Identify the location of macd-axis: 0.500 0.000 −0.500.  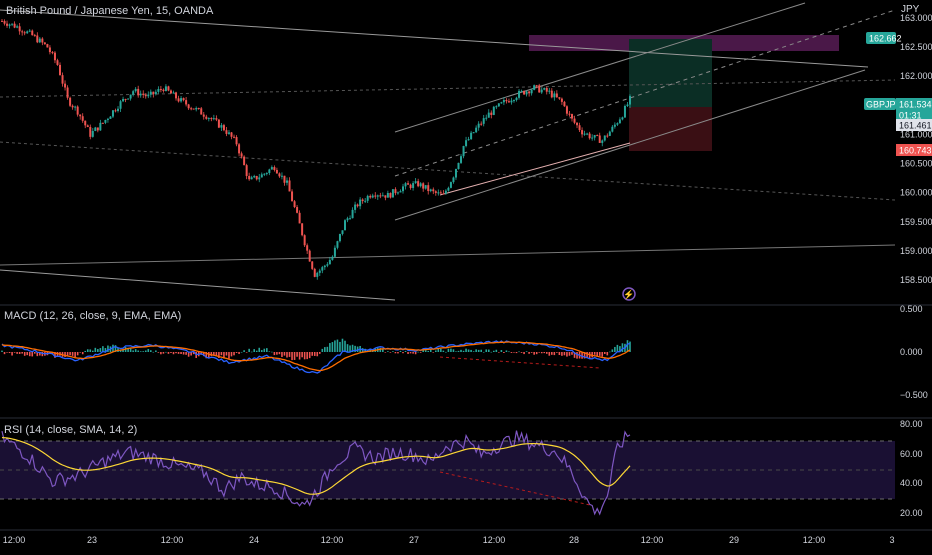
(914, 352).